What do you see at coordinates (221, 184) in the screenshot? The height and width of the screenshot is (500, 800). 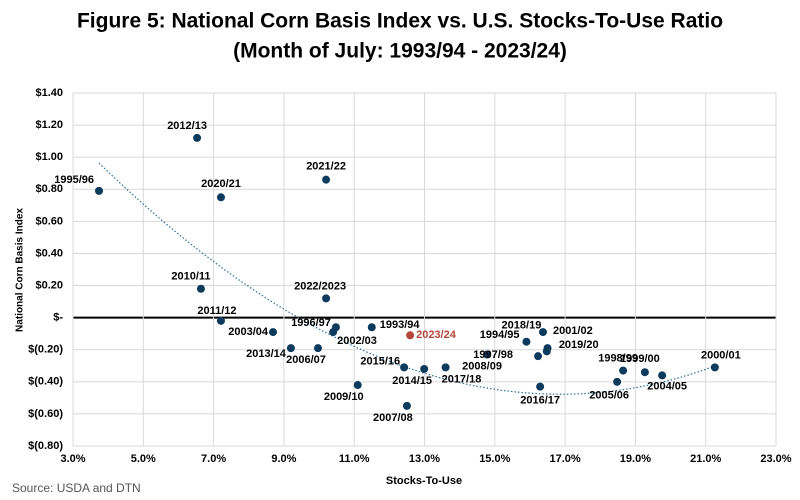 I see `point-label: 2020/21` at bounding box center [221, 184].